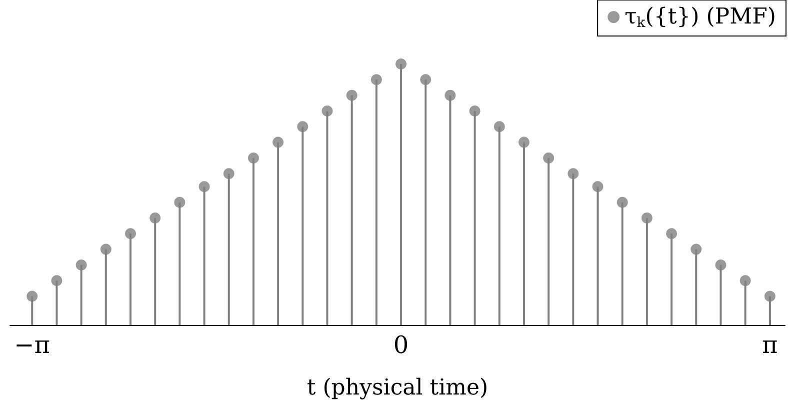 The height and width of the screenshot is (417, 788). I want to click on x-tick-label: π, so click(770, 345).